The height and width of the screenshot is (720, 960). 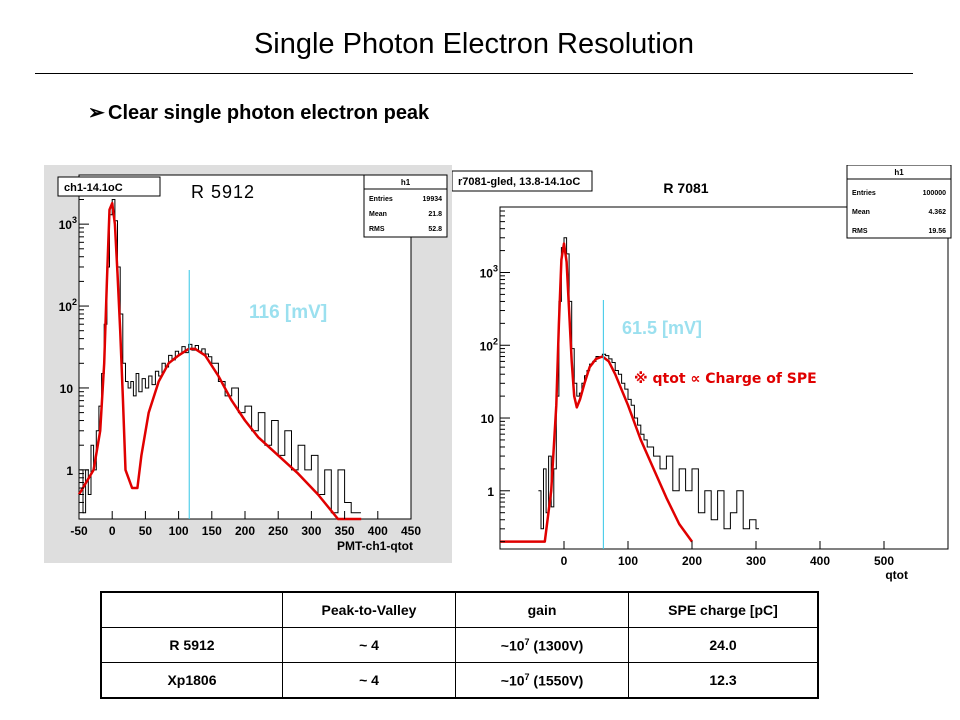 I want to click on table-cell-gain: ~107 (1300V), so click(x=542, y=645).